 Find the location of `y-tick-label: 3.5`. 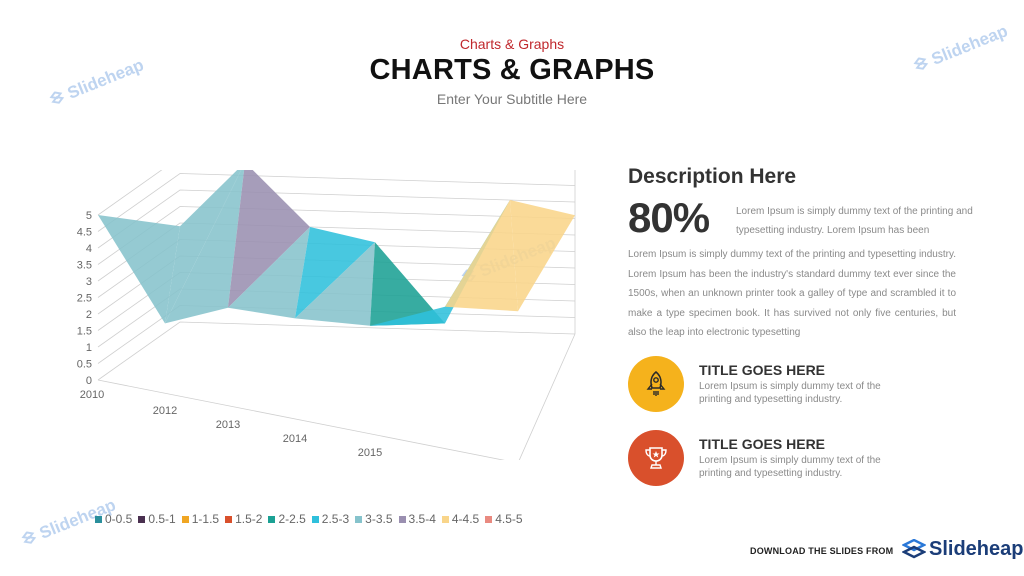

y-tick-label: 3.5 is located at coordinates (84, 266).